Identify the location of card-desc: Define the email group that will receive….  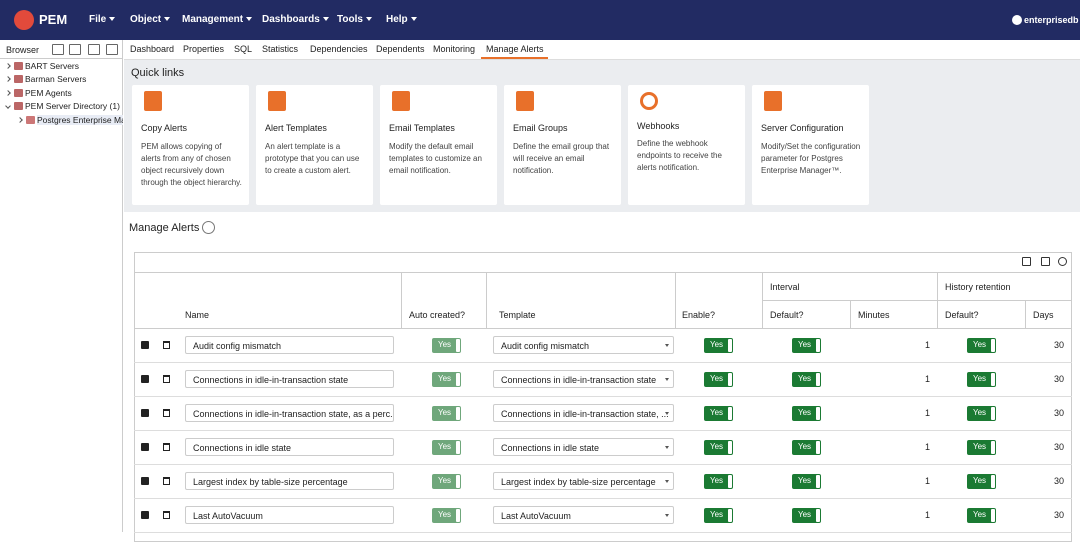
(561, 158).